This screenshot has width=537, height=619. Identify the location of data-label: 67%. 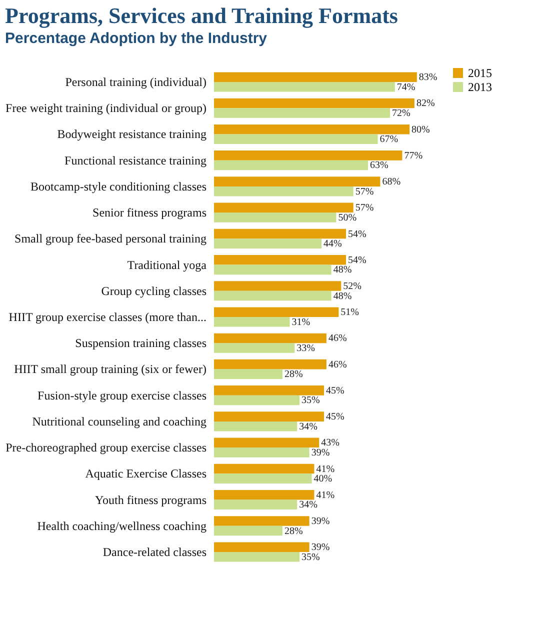
(389, 140).